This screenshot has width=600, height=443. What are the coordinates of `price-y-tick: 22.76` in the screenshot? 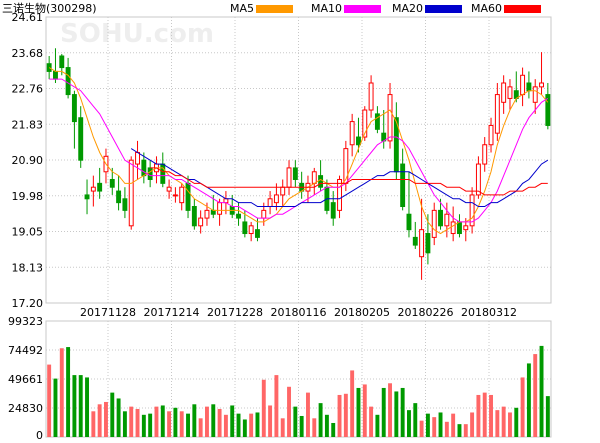 It's located at (28, 89).